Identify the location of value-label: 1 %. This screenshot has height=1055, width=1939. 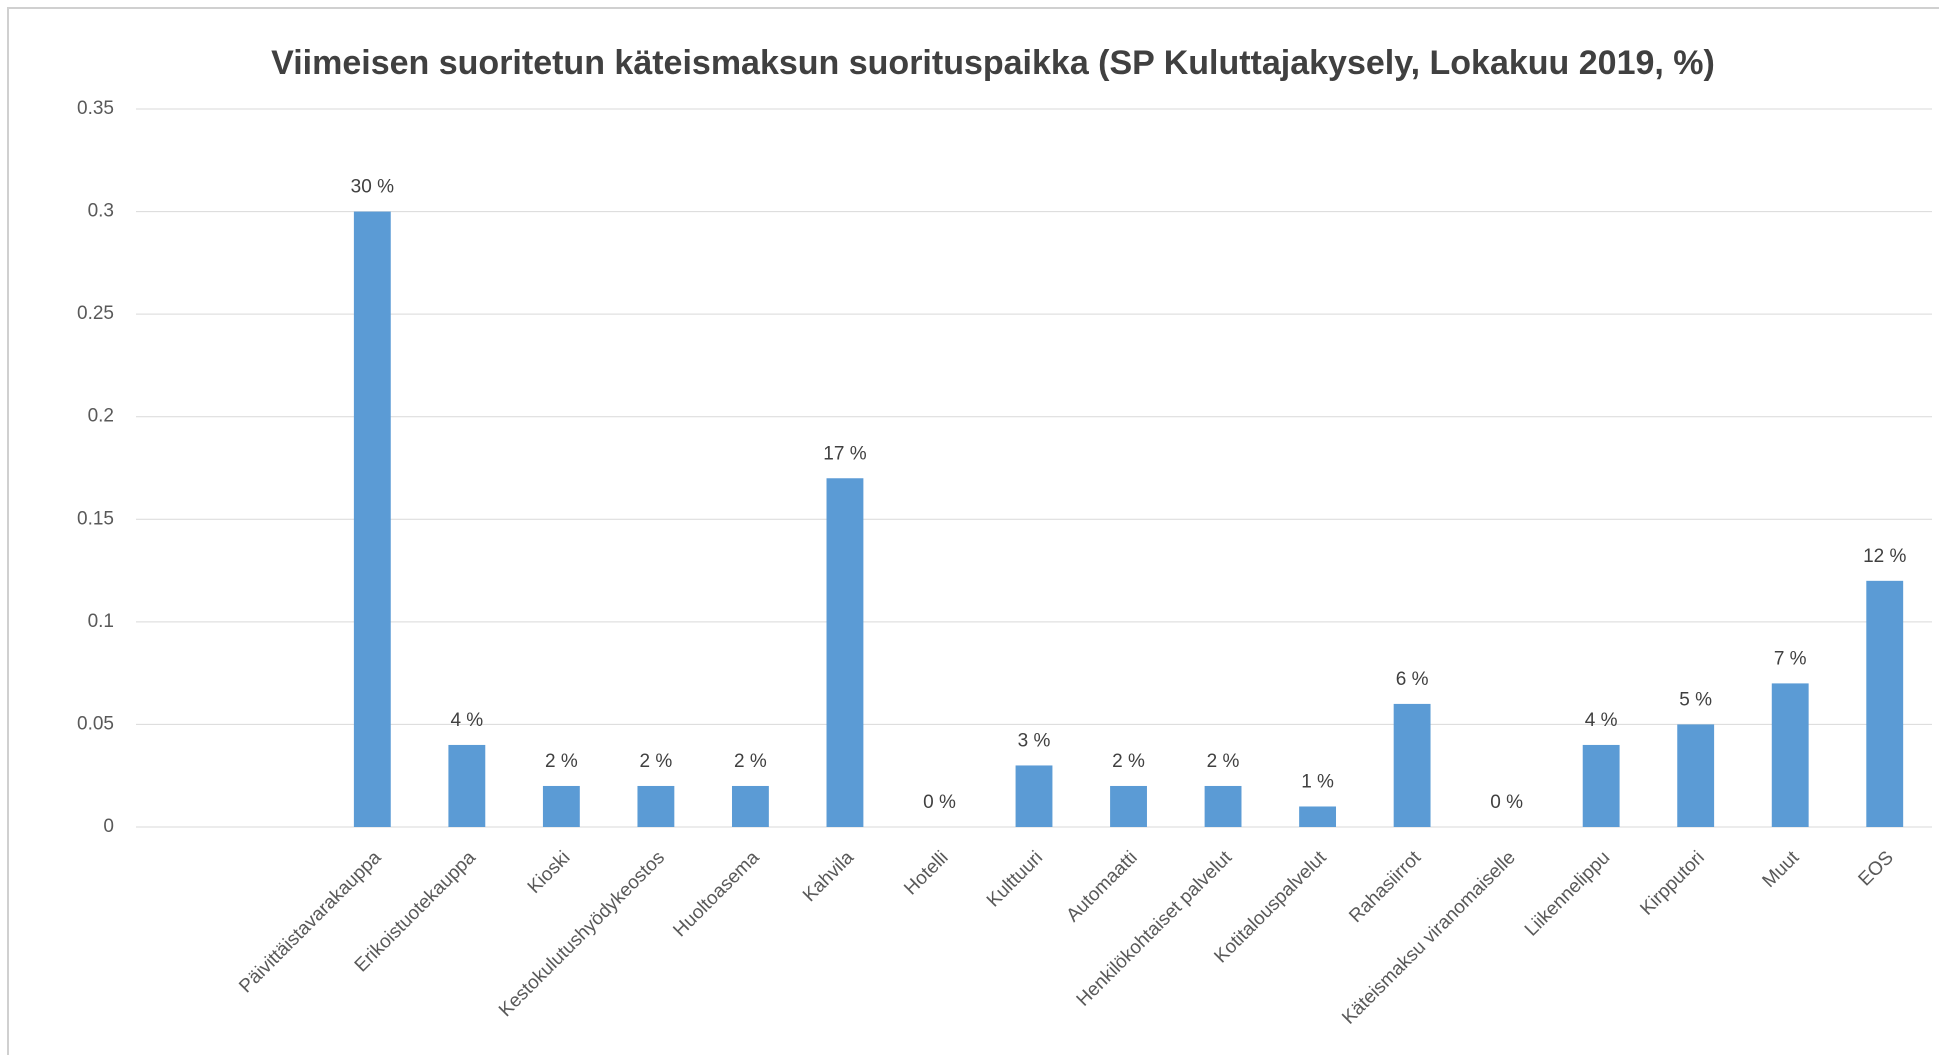
(1317, 782).